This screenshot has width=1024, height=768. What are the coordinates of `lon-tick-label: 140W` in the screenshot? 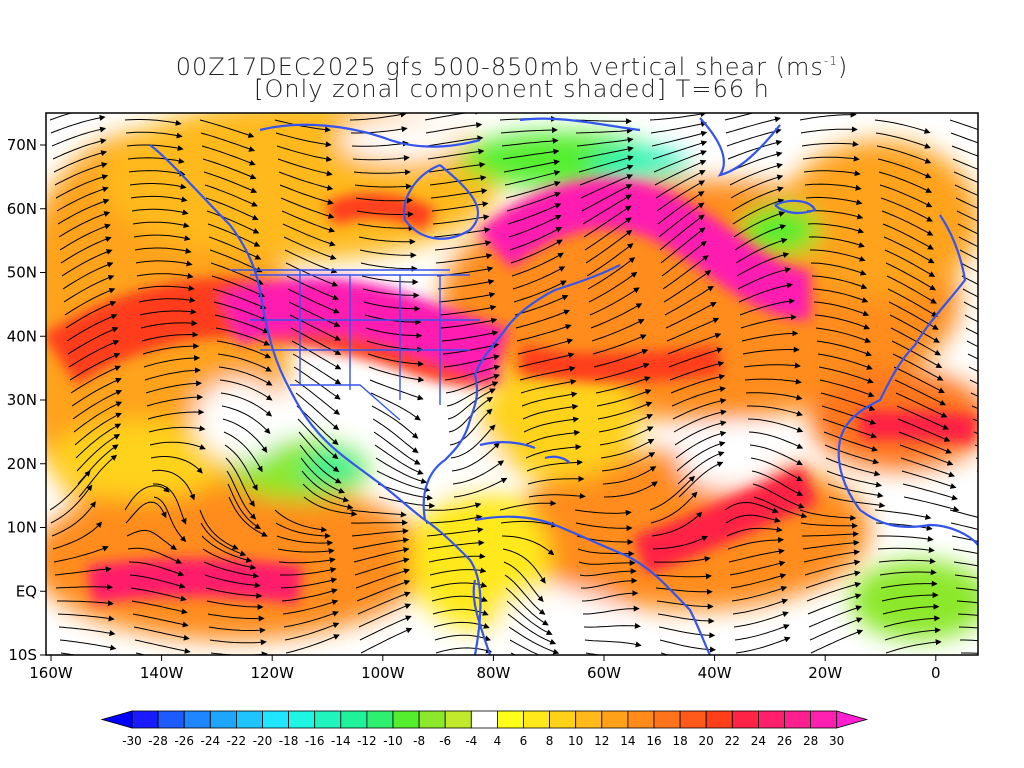 It's located at (162, 673).